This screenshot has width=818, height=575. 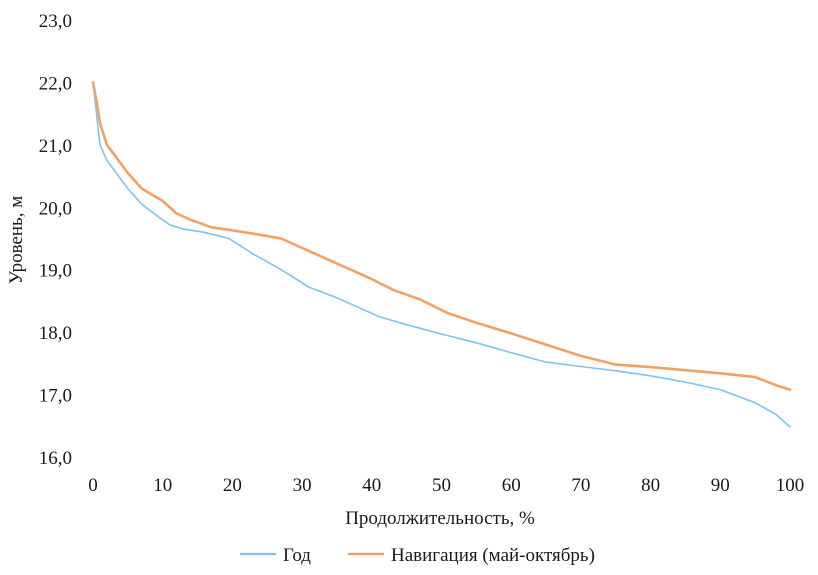 What do you see at coordinates (790, 485) in the screenshot?
I see `x-tick-label: 100` at bounding box center [790, 485].